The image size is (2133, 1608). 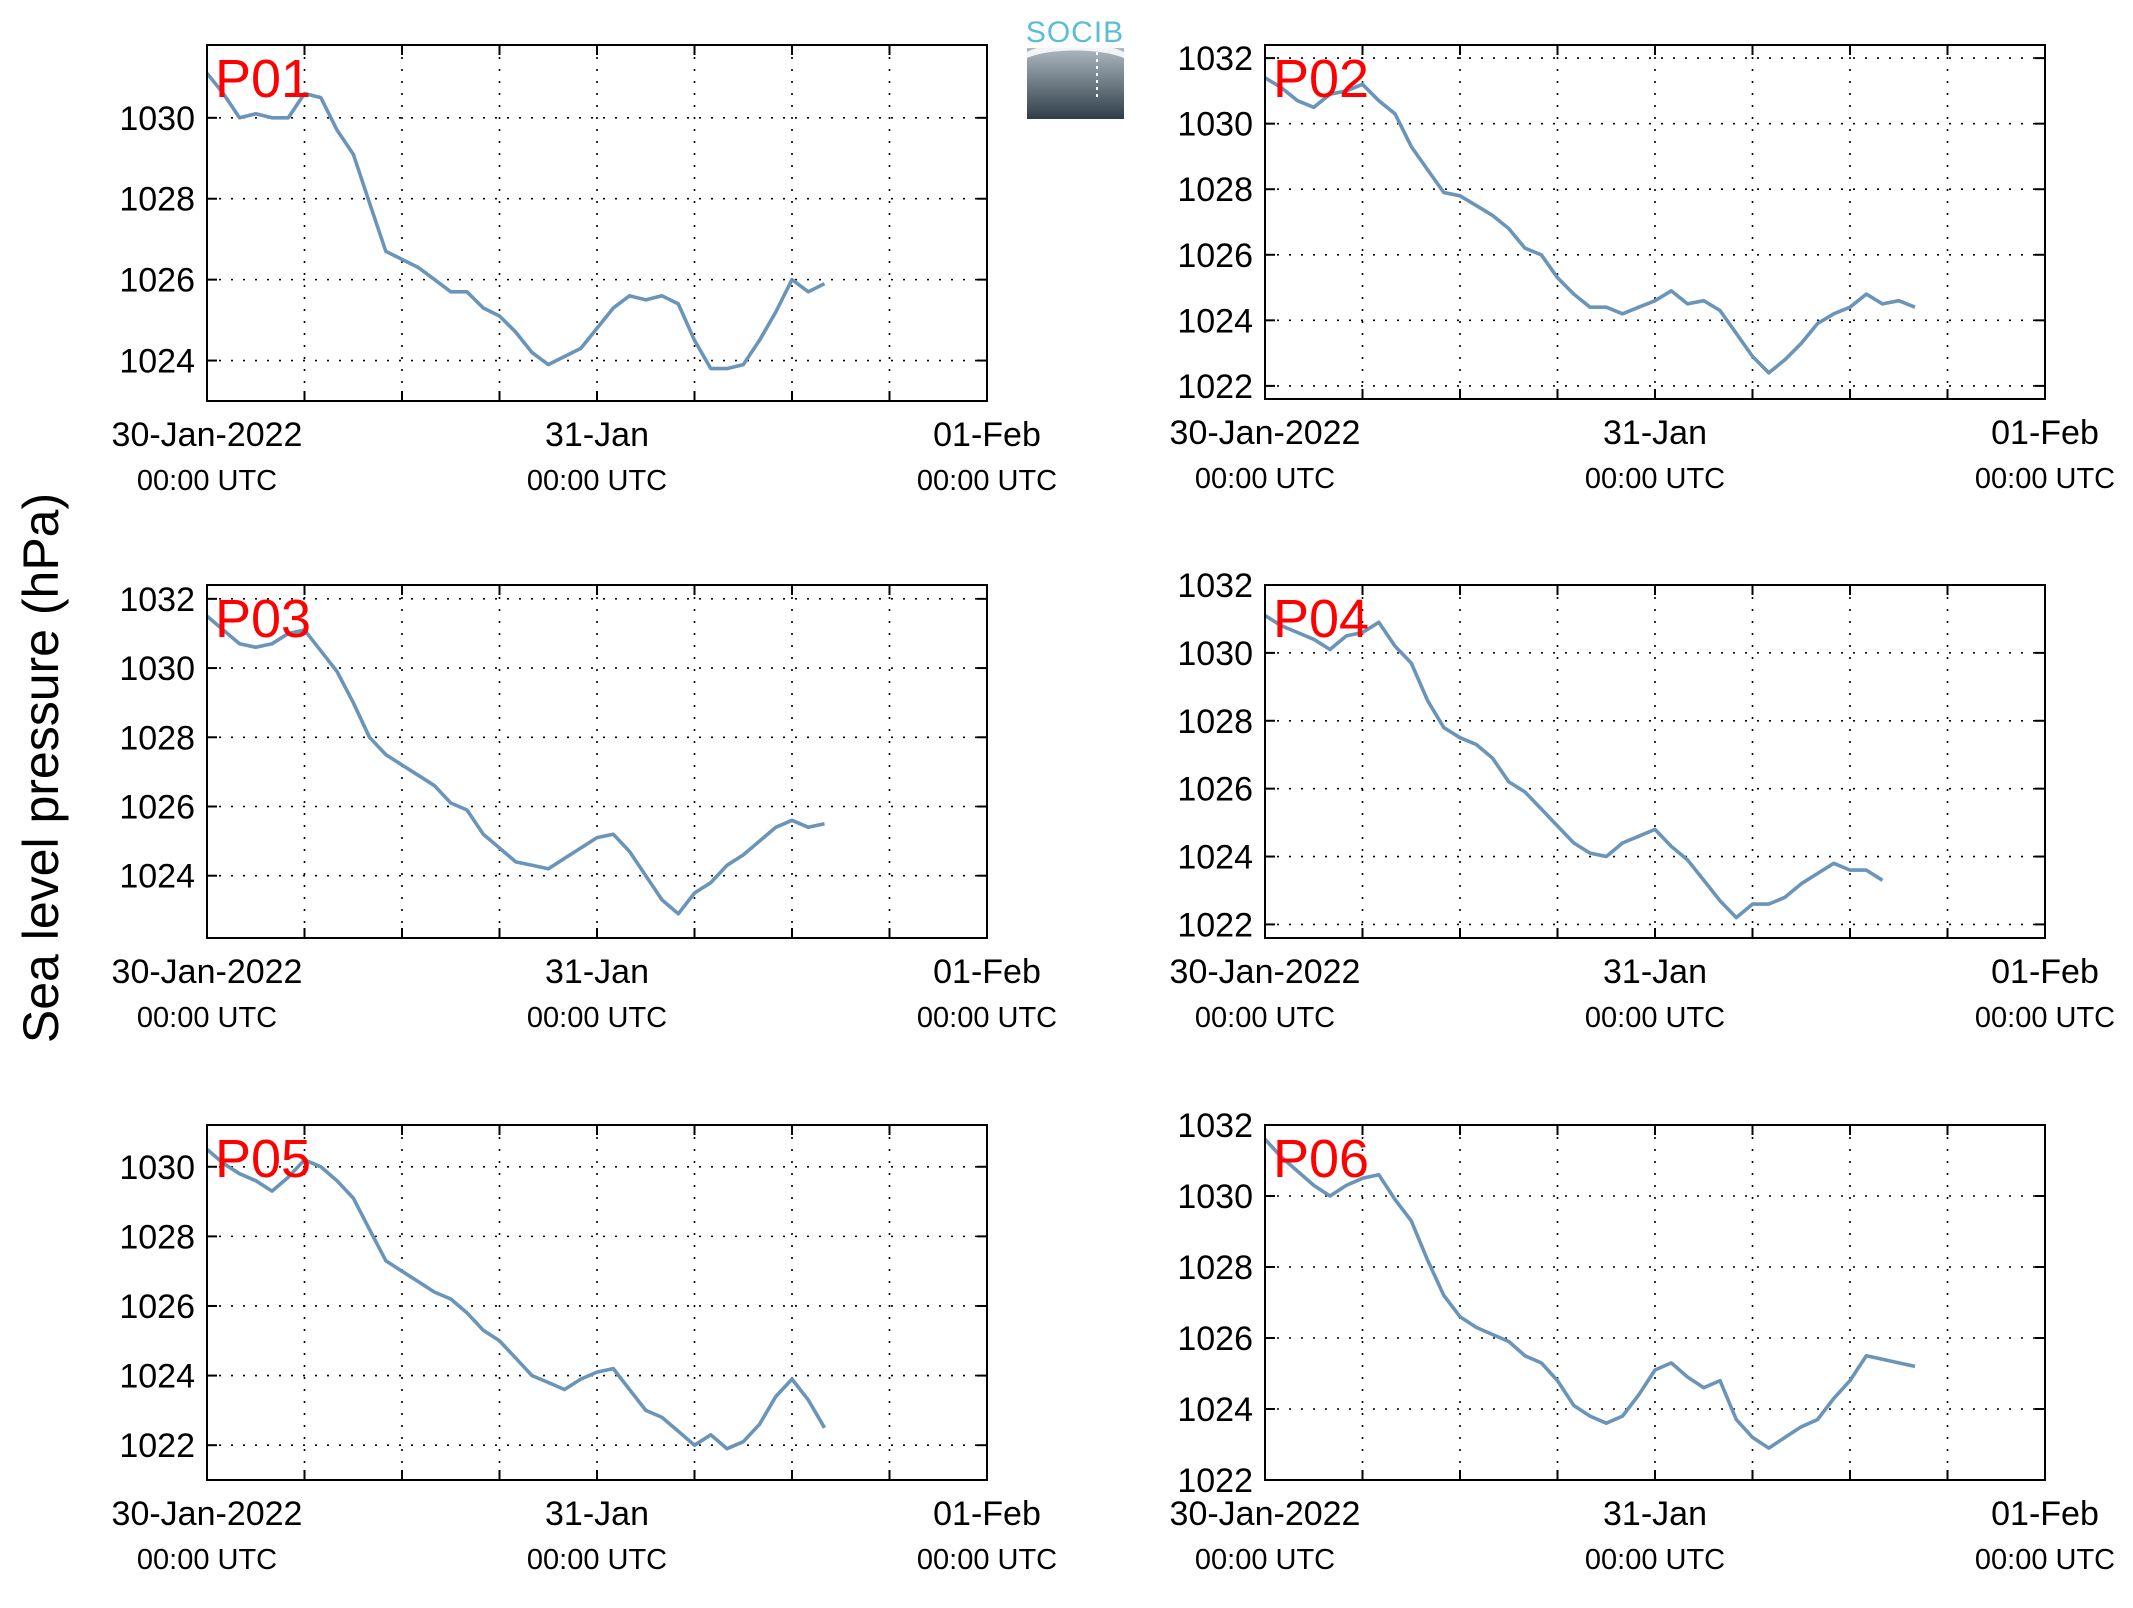 I want to click on logo-wave, so click(x=1075, y=50).